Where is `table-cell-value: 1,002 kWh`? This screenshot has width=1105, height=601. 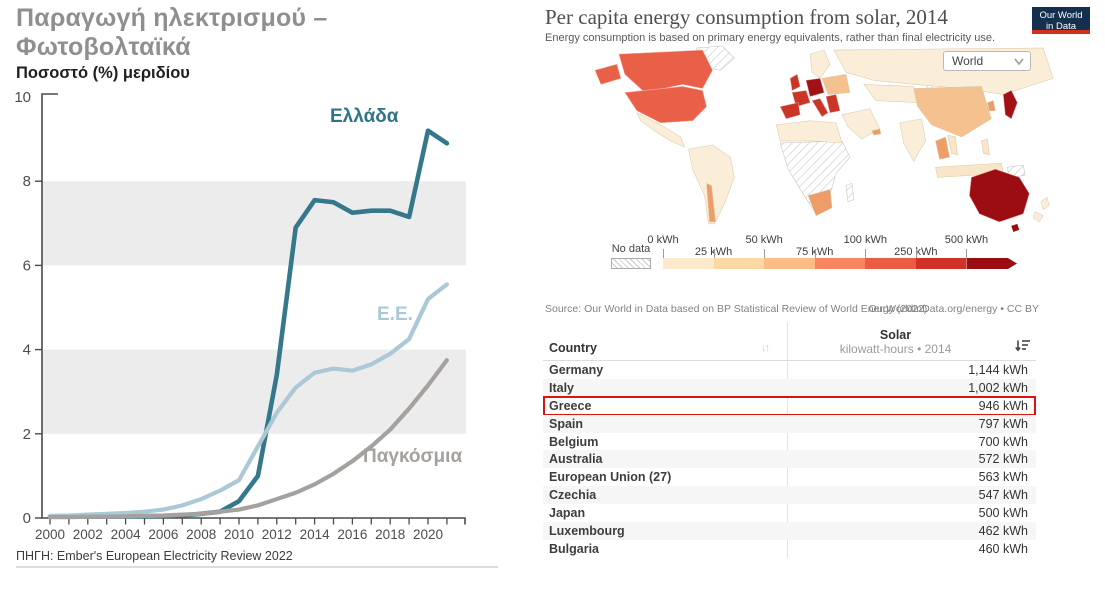
table-cell-value: 1,002 kWh is located at coordinates (998, 387).